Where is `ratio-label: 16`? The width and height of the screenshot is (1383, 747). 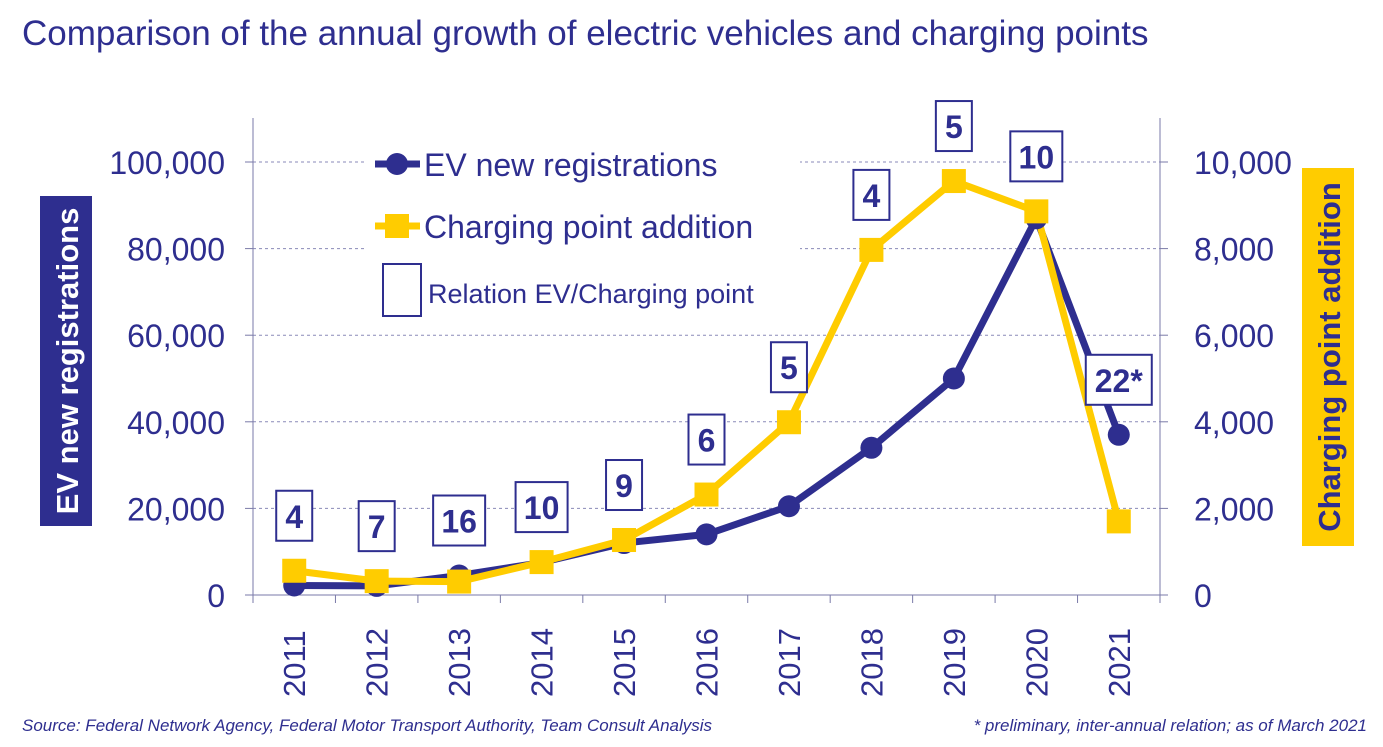 ratio-label: 16 is located at coordinates (459, 522).